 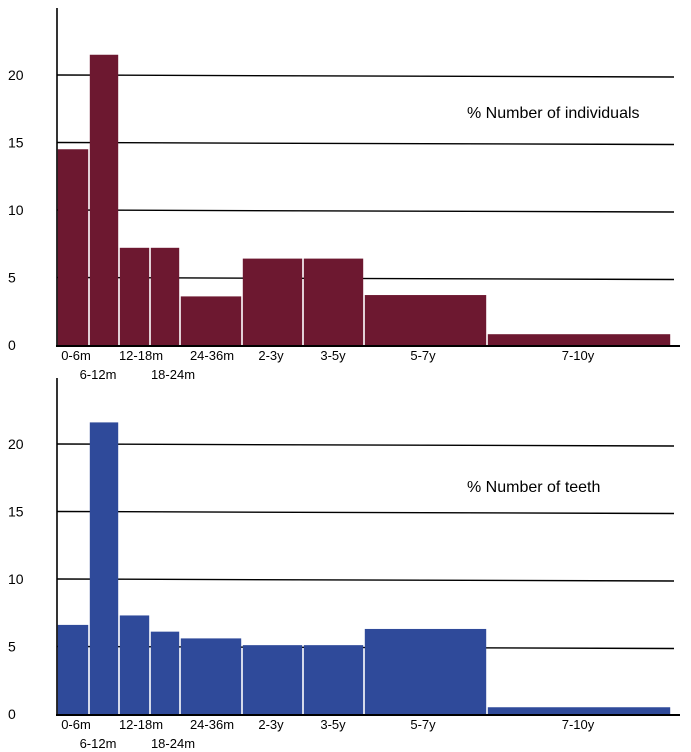 What do you see at coordinates (533, 487) in the screenshot?
I see `chart-annotation: % Number of teeth` at bounding box center [533, 487].